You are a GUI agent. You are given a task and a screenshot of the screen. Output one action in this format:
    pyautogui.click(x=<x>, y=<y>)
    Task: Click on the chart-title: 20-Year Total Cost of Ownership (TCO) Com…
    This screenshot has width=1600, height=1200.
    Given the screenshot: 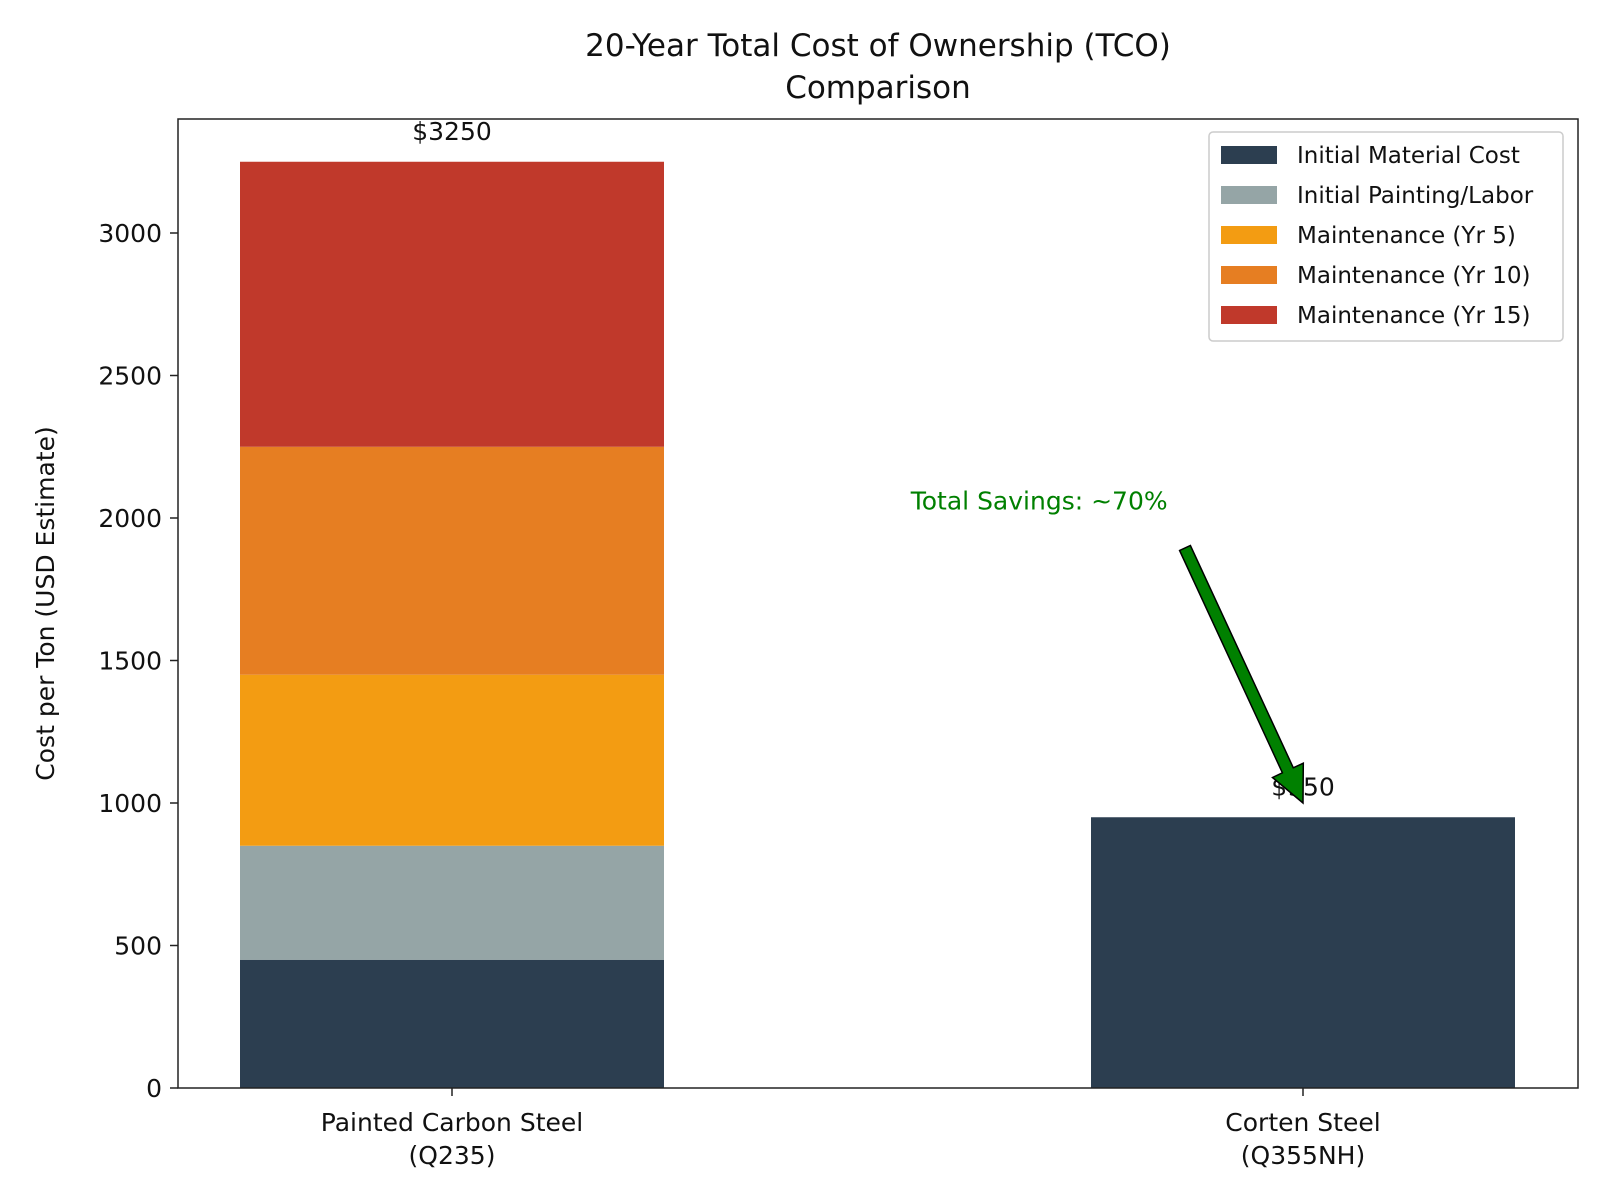 What is the action you would take?
    pyautogui.click(x=878, y=67)
    